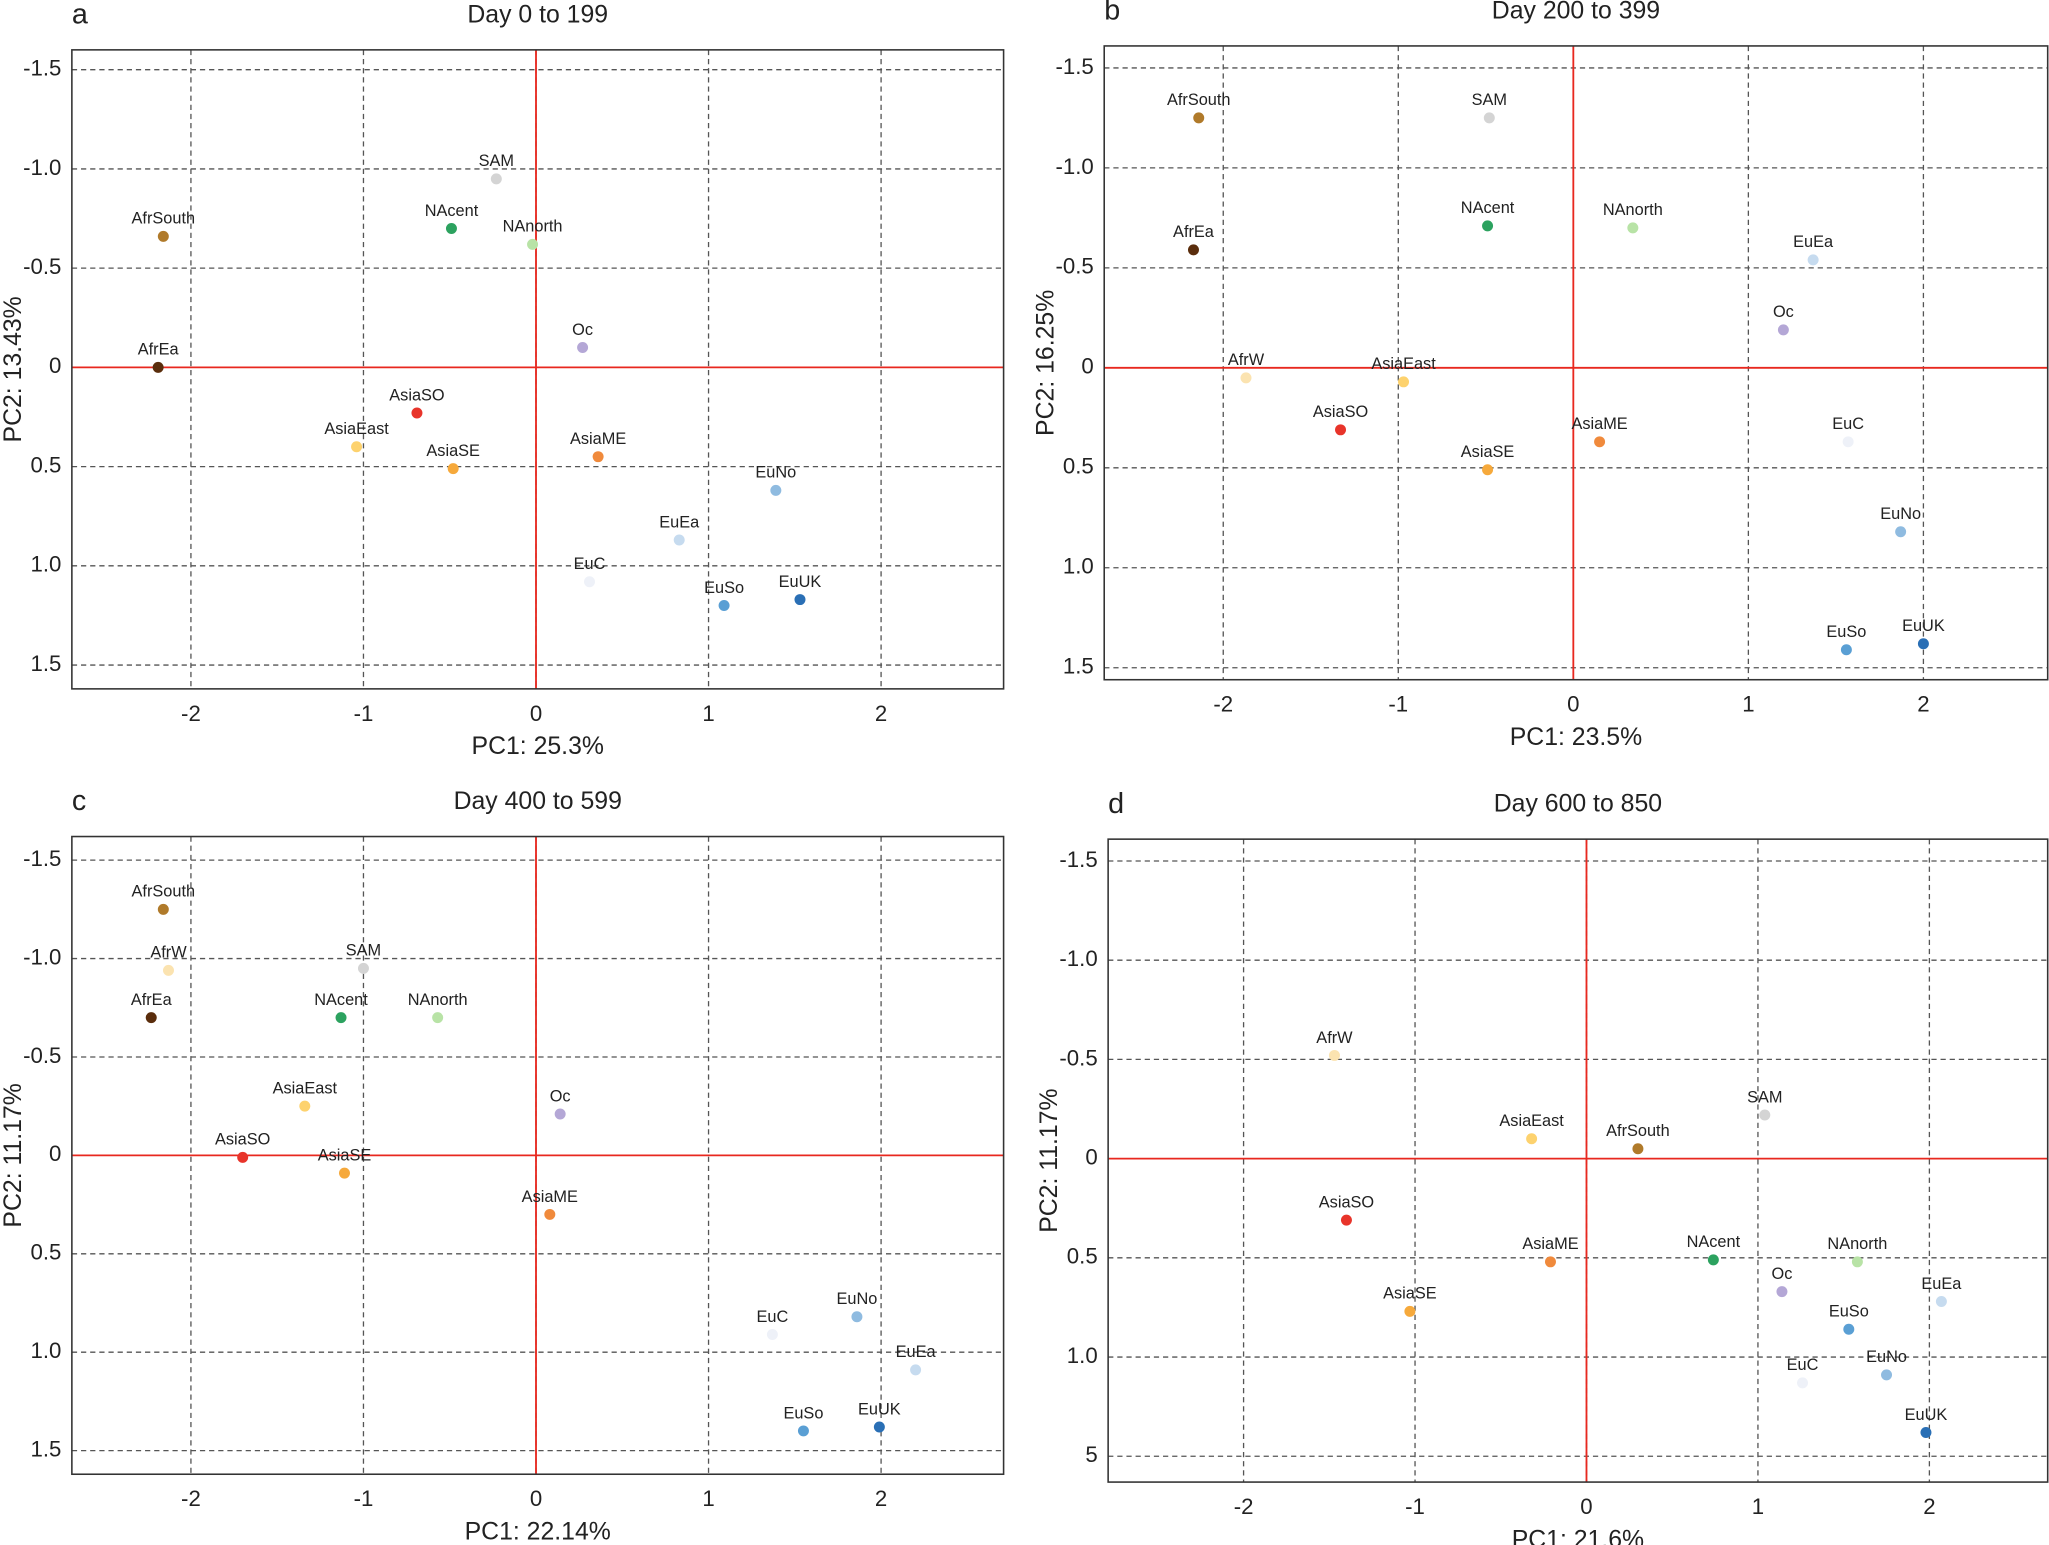 The height and width of the screenshot is (1545, 2049). Describe the element at coordinates (538, 746) in the screenshot. I see `x-axis-label: PC1: 25.3%` at that location.